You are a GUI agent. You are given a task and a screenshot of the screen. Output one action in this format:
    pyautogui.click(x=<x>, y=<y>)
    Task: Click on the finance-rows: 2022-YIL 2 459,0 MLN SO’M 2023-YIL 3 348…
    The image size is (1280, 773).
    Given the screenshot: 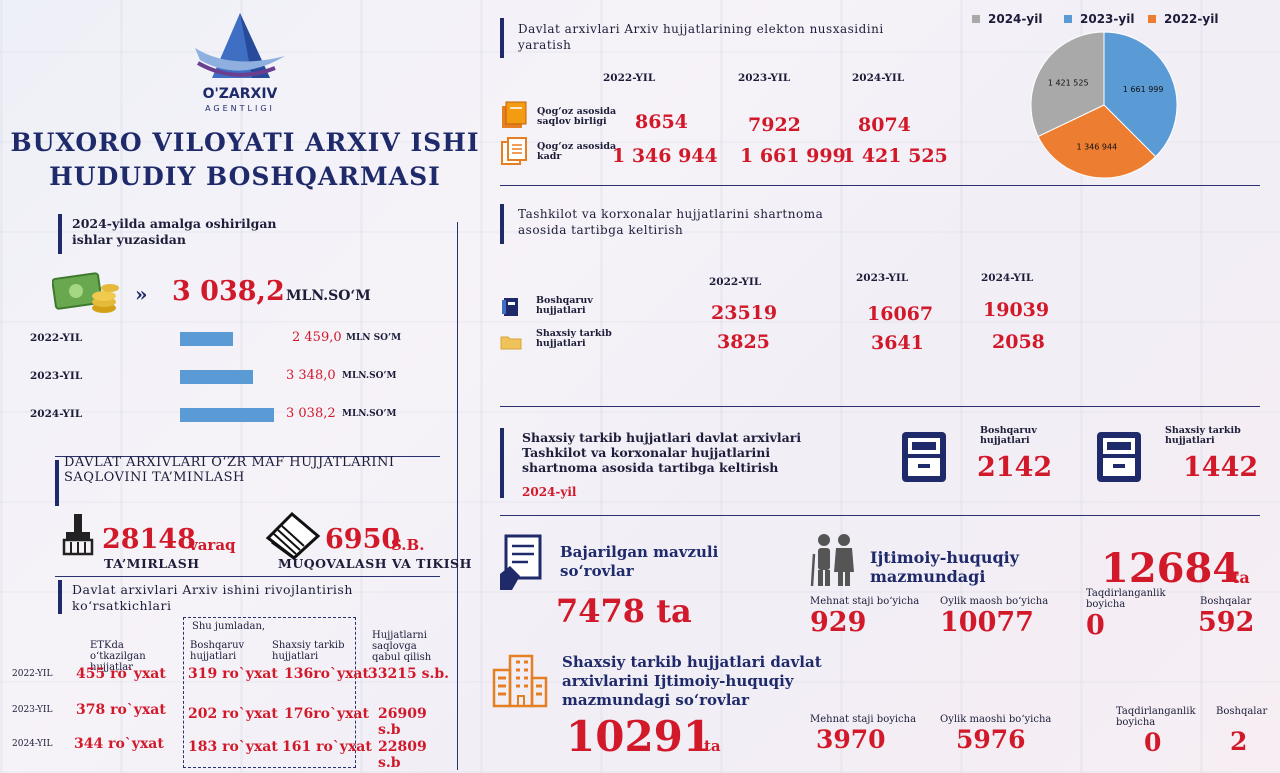 What is the action you would take?
    pyautogui.click(x=240, y=386)
    